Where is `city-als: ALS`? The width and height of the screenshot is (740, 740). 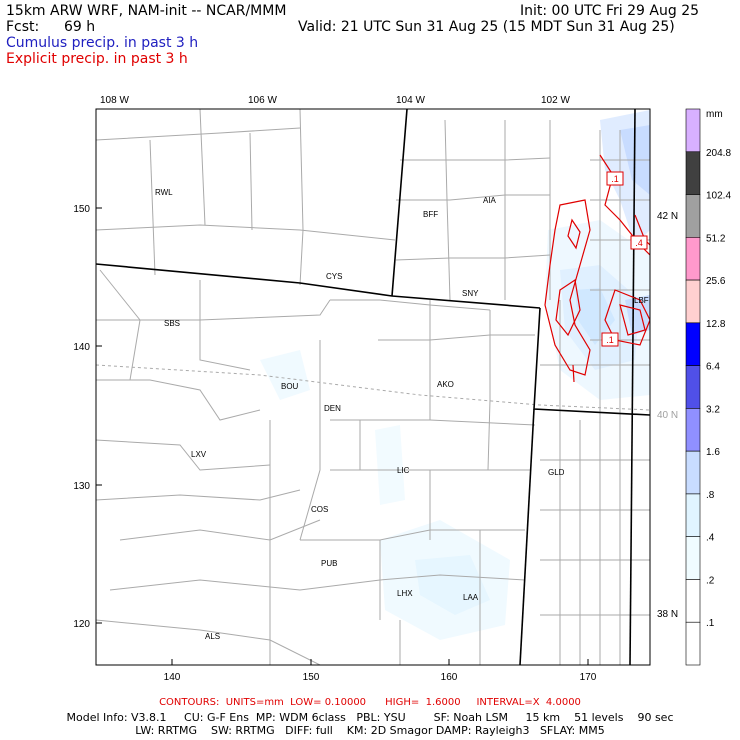
city-als: ALS is located at coordinates (212, 636).